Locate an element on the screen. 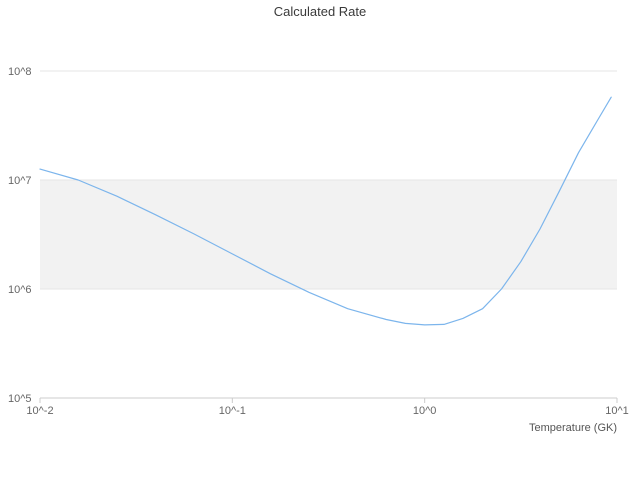 This screenshot has height=480, width=640. axis-layer is located at coordinates (328, 400).